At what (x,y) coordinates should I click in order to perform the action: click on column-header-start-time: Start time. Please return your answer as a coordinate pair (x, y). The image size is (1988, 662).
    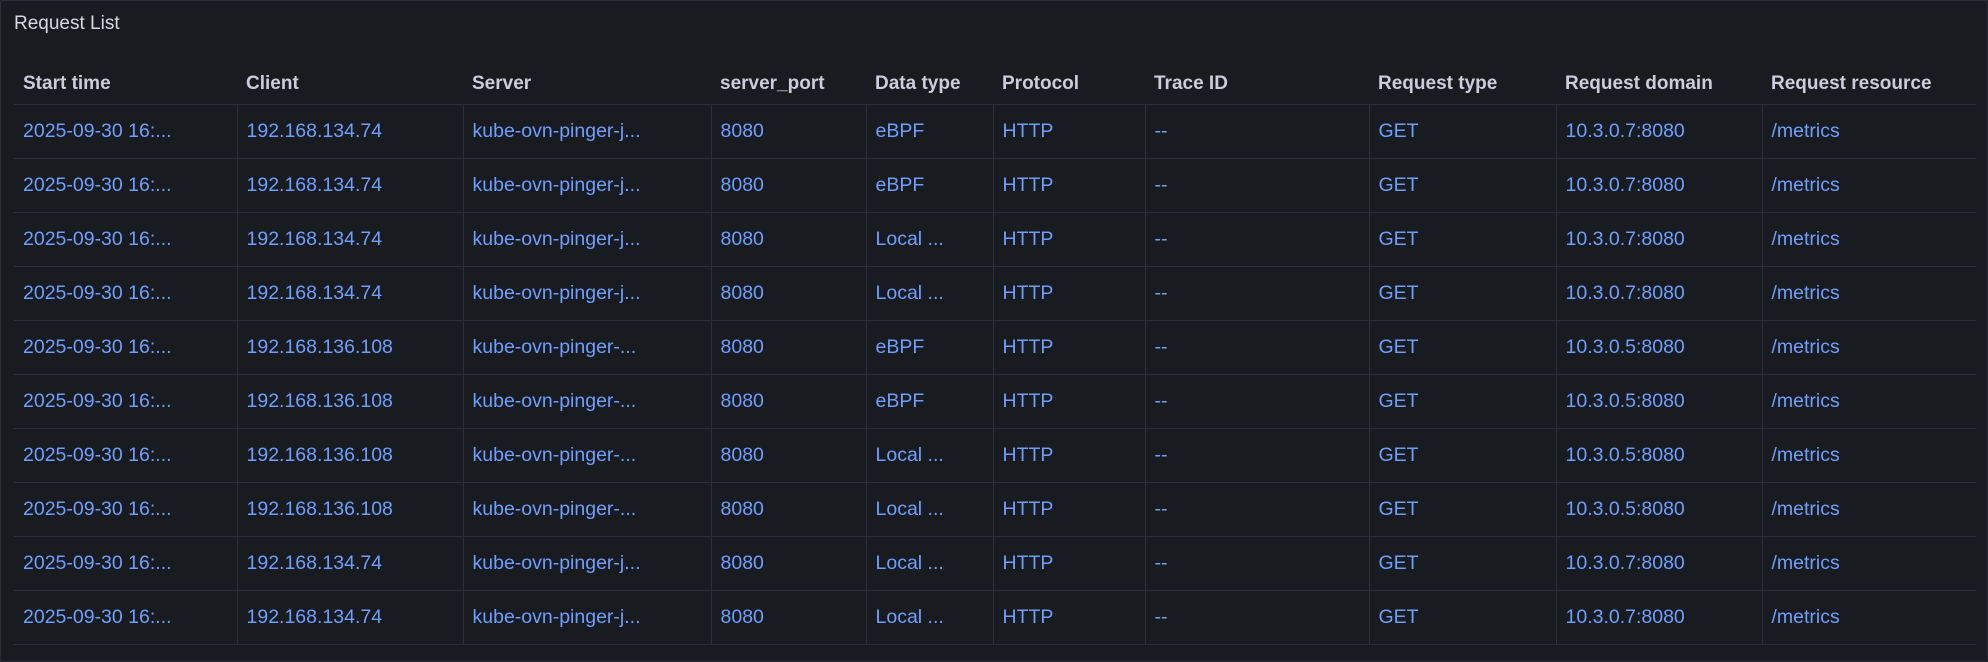
    Looking at the image, I should click on (125, 84).